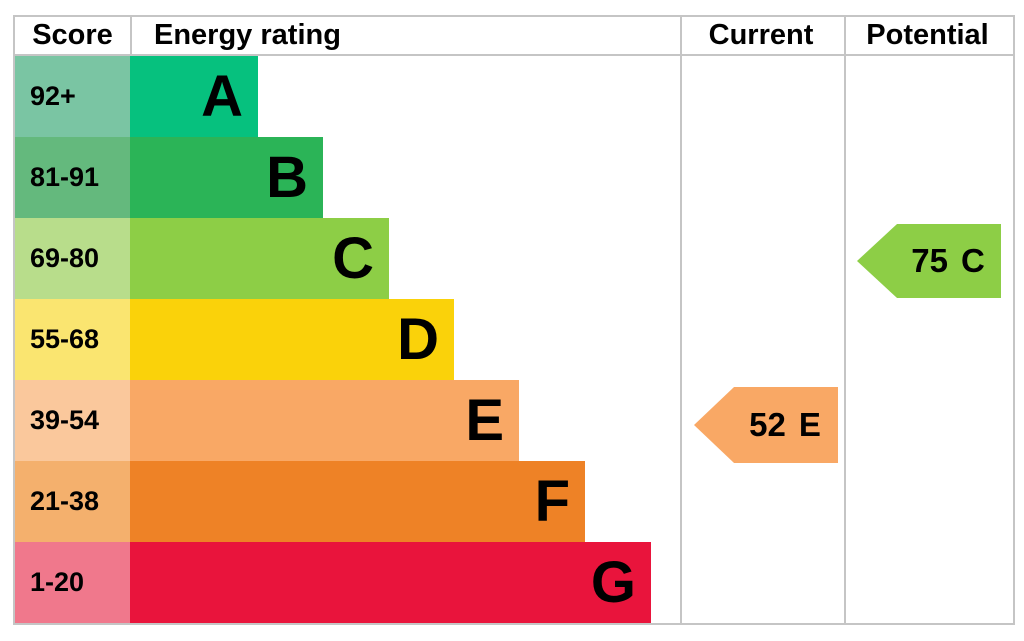 The height and width of the screenshot is (641, 1024). What do you see at coordinates (65, 258) in the screenshot?
I see `score-range-label-c: 69-80` at bounding box center [65, 258].